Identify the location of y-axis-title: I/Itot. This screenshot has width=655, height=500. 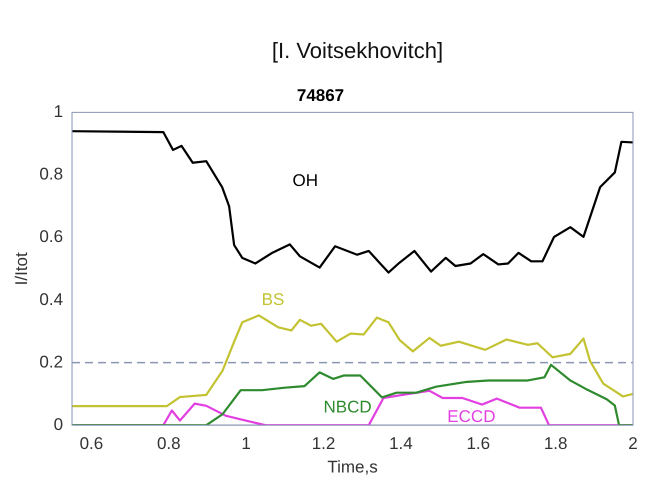
(21, 269).